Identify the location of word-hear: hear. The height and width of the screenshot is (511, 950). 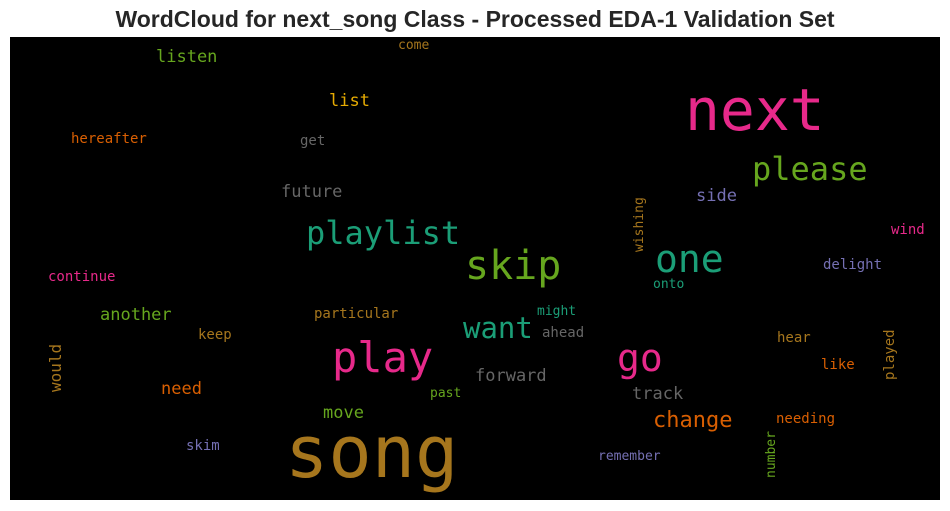
(794, 338).